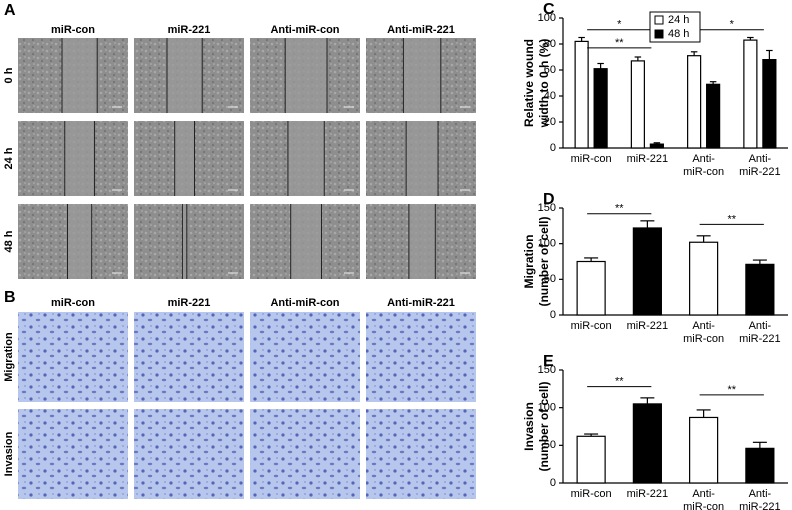 The image size is (792, 510). I want to click on panel-label: A, so click(10, 10).